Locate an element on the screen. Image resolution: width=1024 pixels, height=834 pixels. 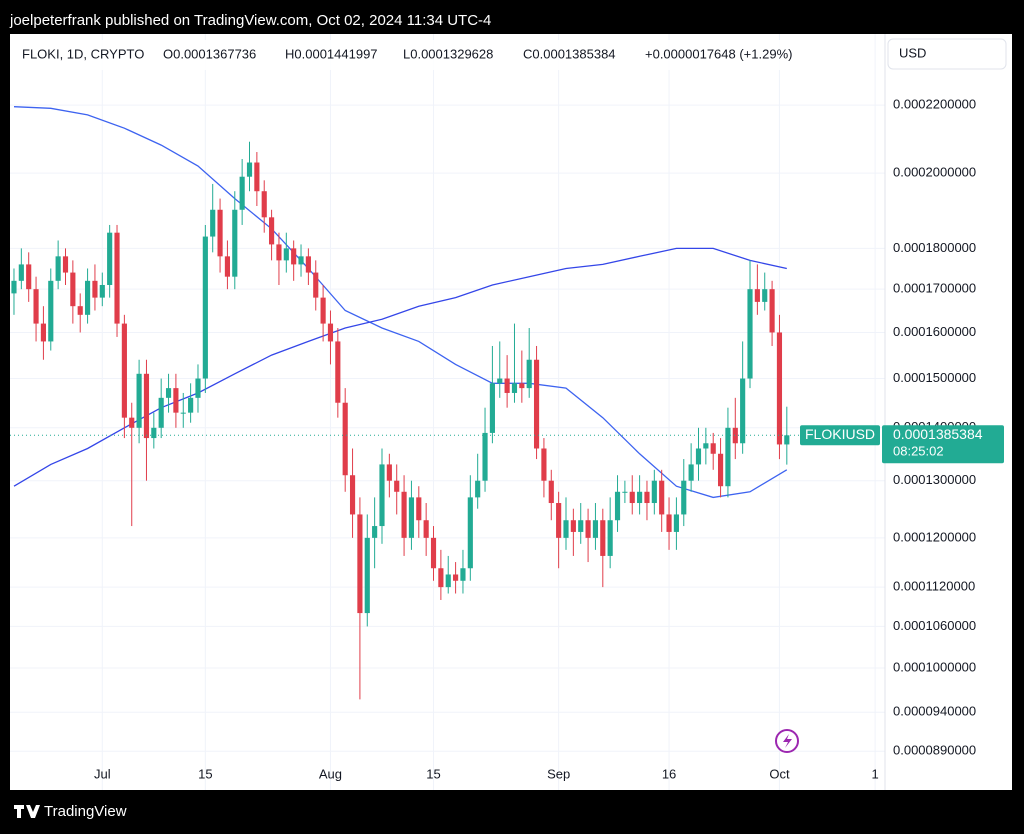
countdown-label: 08:25:02 is located at coordinates (918, 451).